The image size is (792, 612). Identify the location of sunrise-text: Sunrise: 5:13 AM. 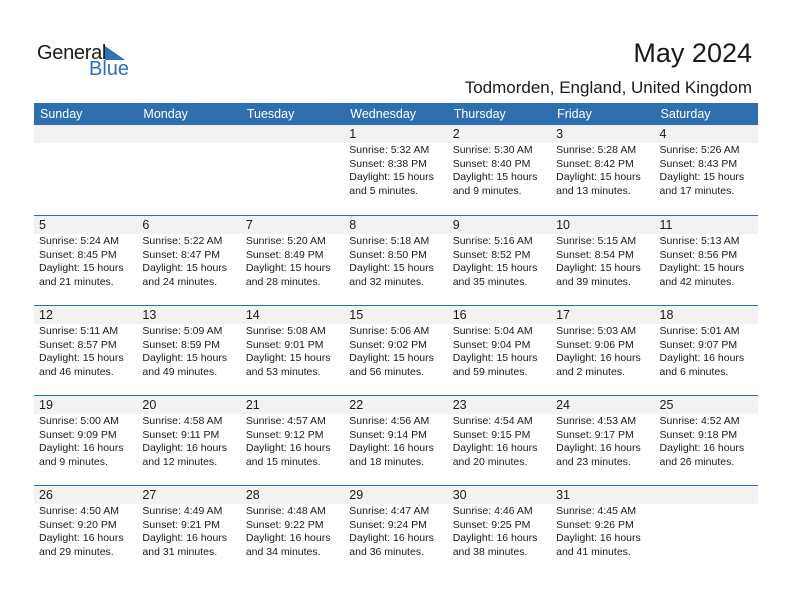
(699, 241).